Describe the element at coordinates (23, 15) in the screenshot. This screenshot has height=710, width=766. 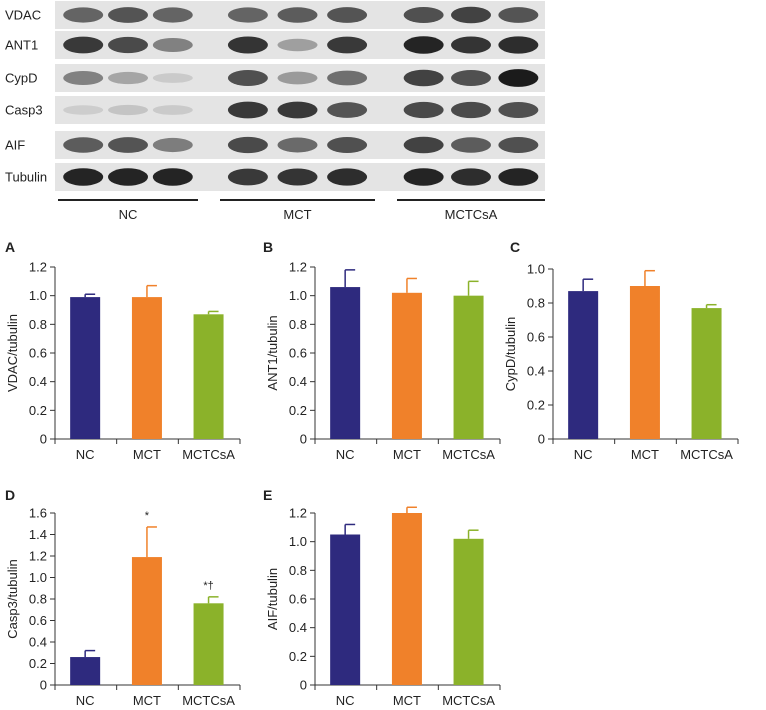
I see `blot-row-label: VDAC` at that location.